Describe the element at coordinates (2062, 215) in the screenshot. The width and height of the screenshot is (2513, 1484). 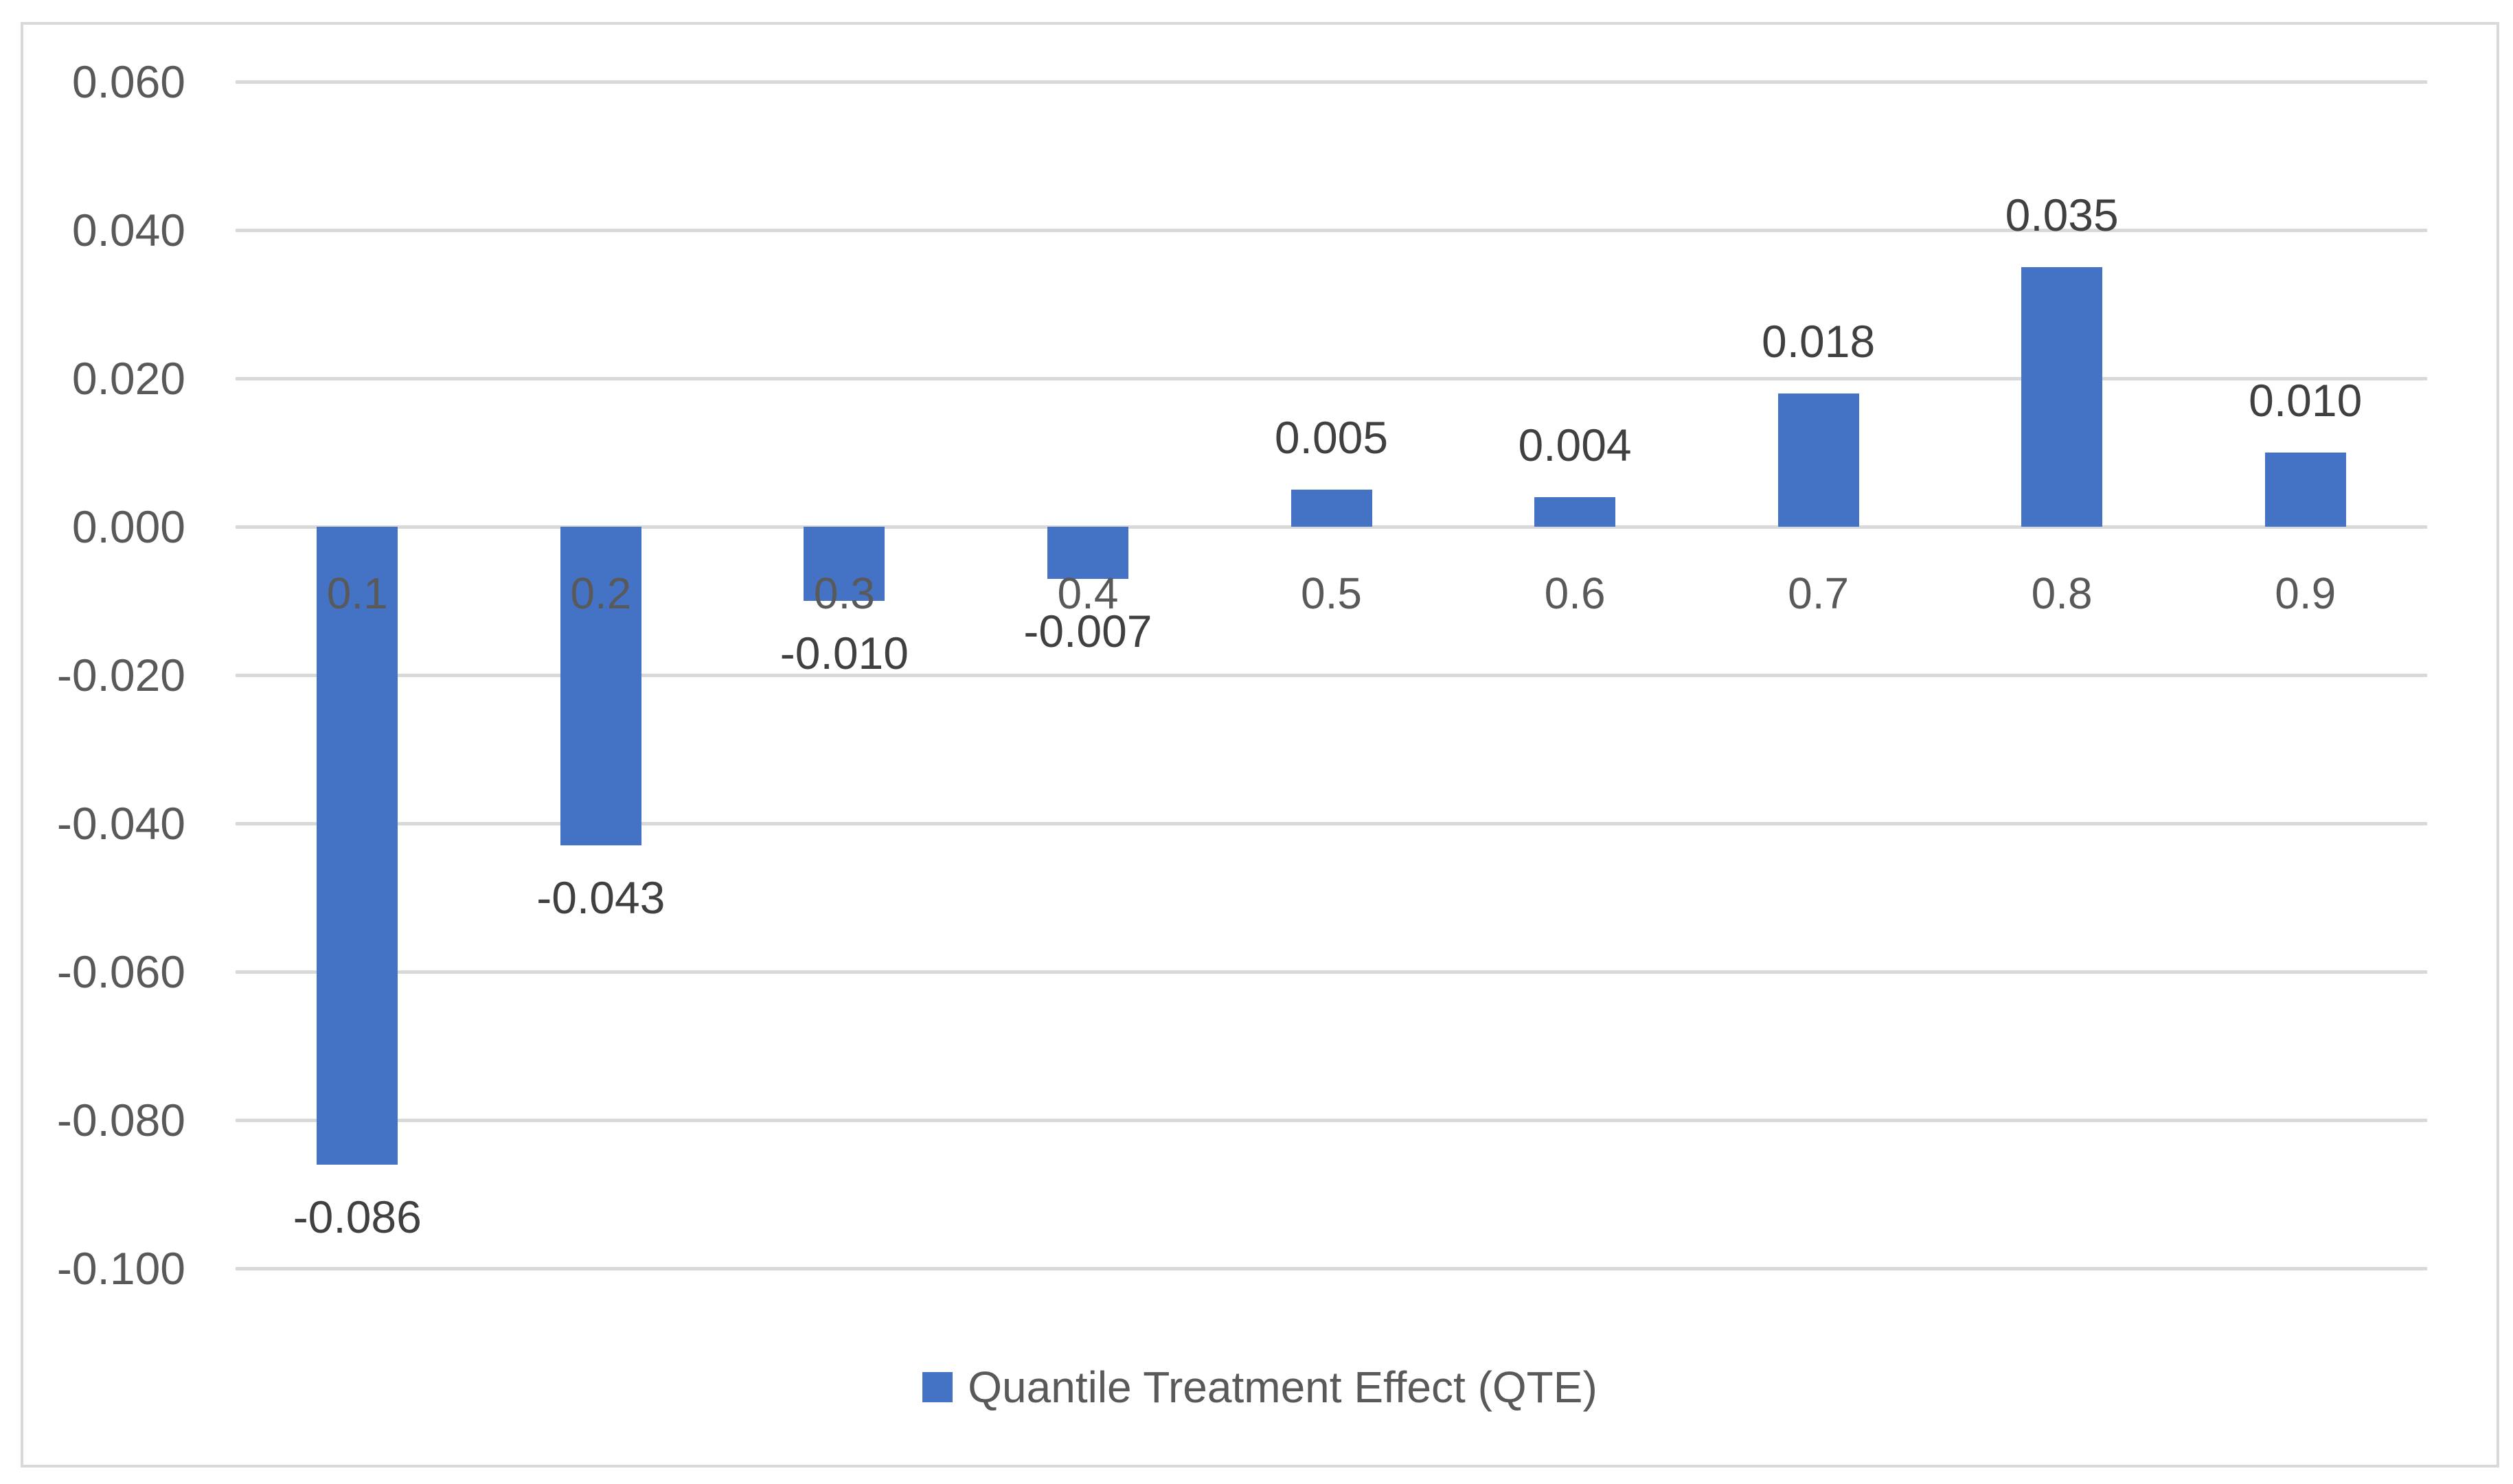
I see `bar-data-label: 0.035` at that location.